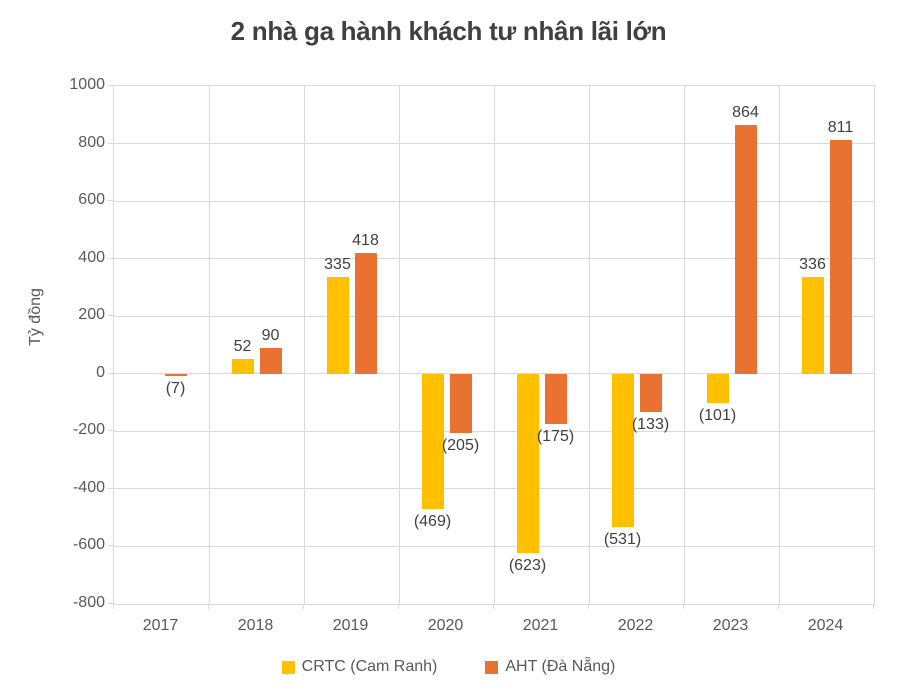  Describe the element at coordinates (527, 566) in the screenshot. I see `bar-label-crtc-2021: (623)` at that location.